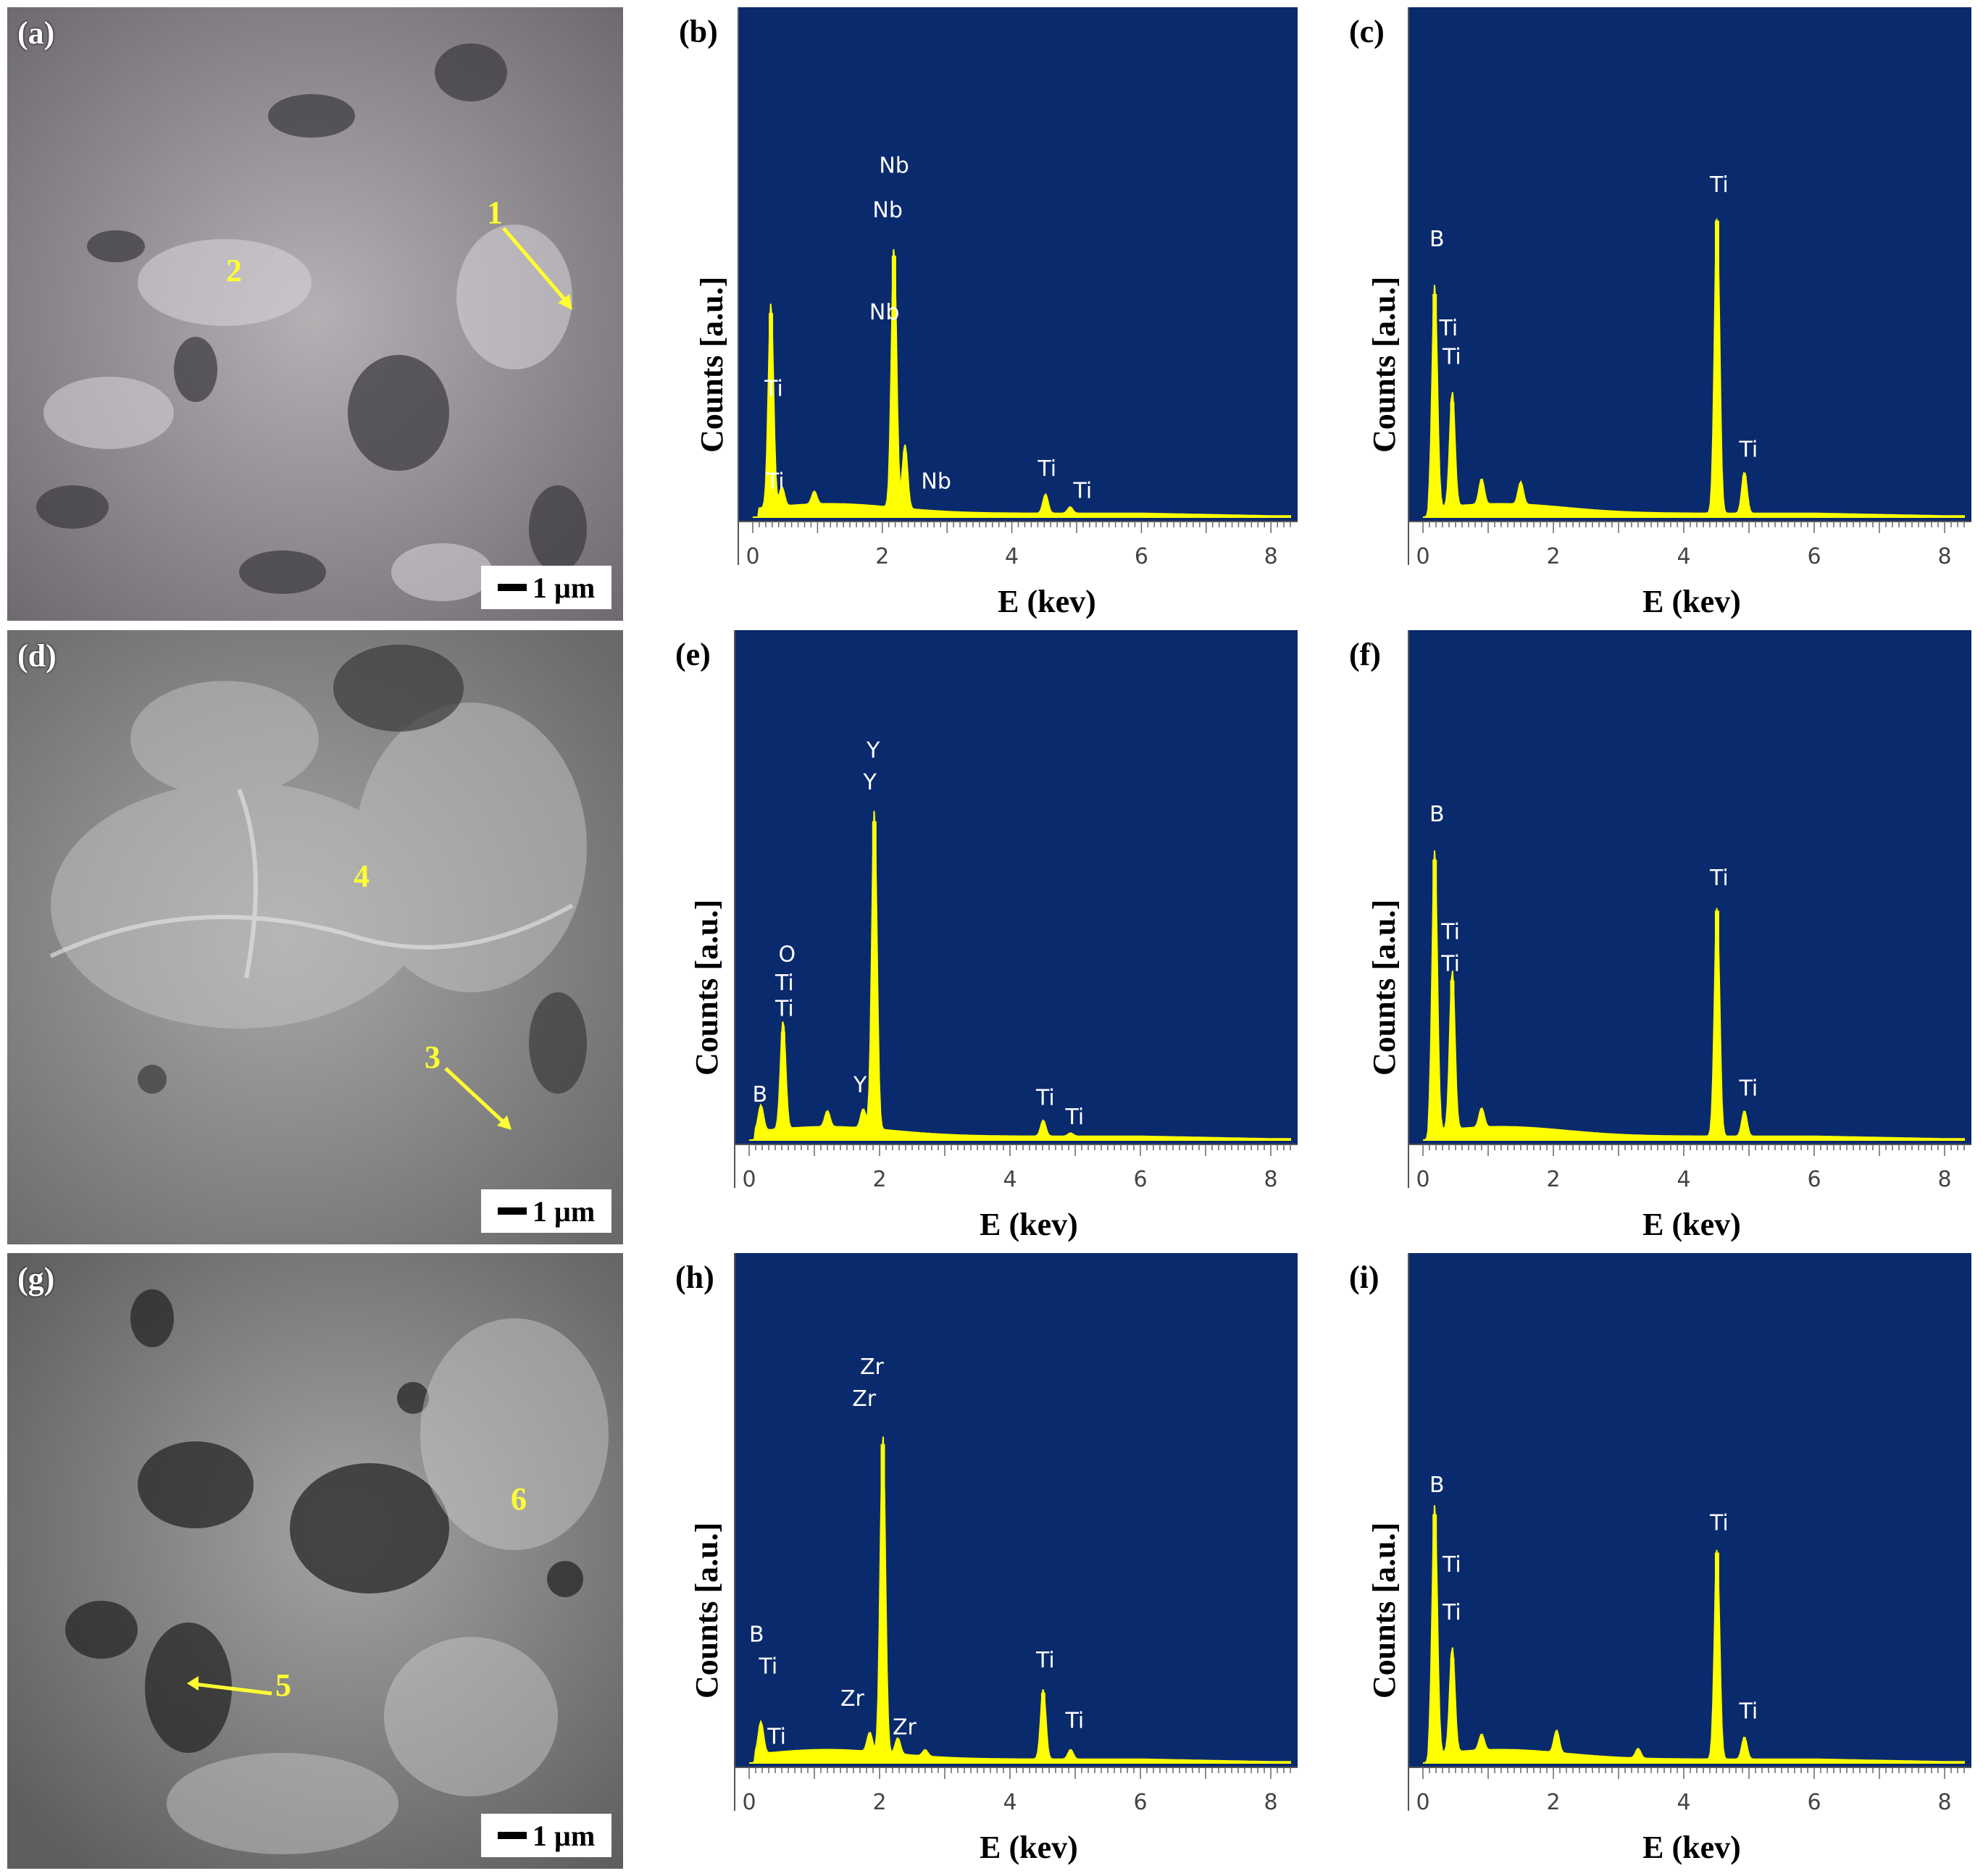 The width and height of the screenshot is (1983, 1876). Describe the element at coordinates (36, 33) in the screenshot. I see `panel-letter: (a)` at that location.